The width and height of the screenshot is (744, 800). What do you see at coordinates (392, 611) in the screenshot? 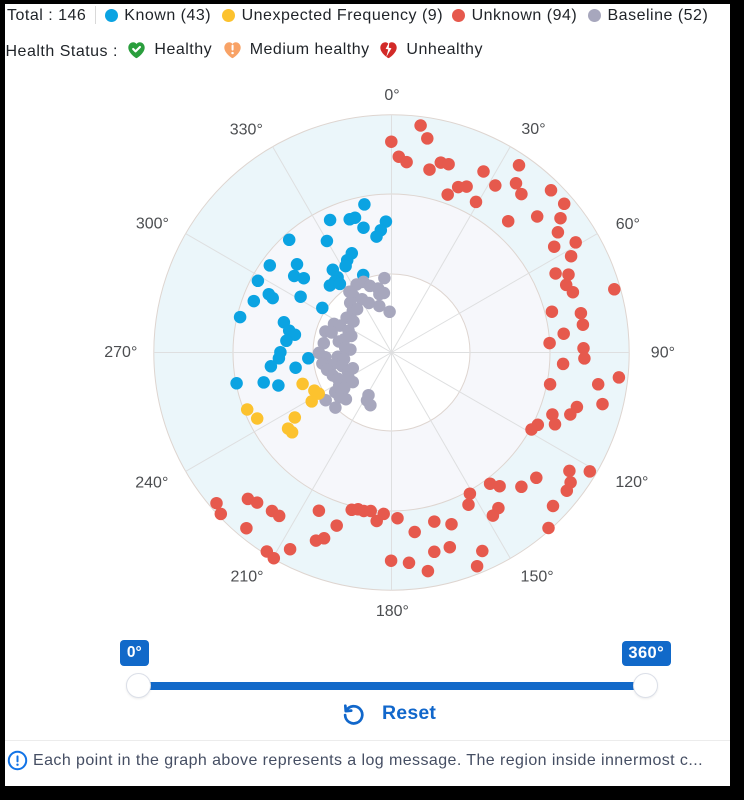
I see `svg-text: 180°` at bounding box center [392, 611].